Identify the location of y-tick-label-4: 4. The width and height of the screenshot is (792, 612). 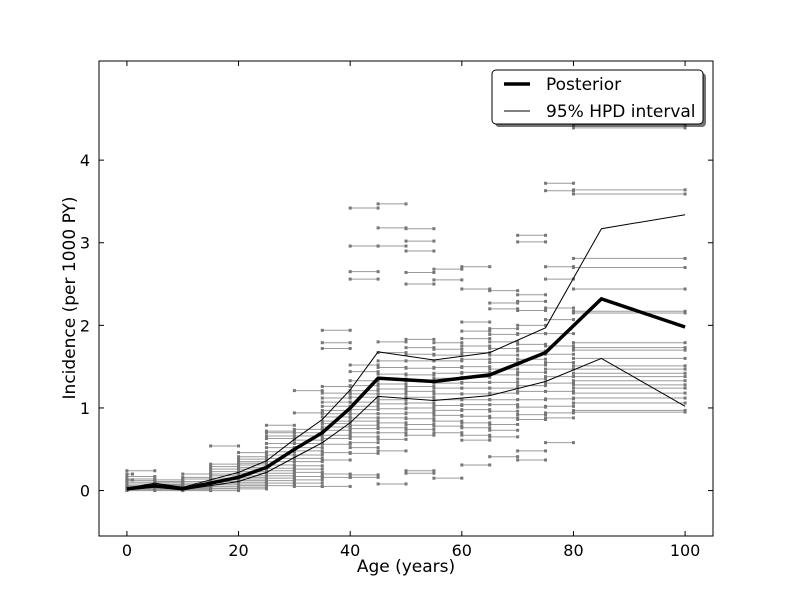
(85, 160).